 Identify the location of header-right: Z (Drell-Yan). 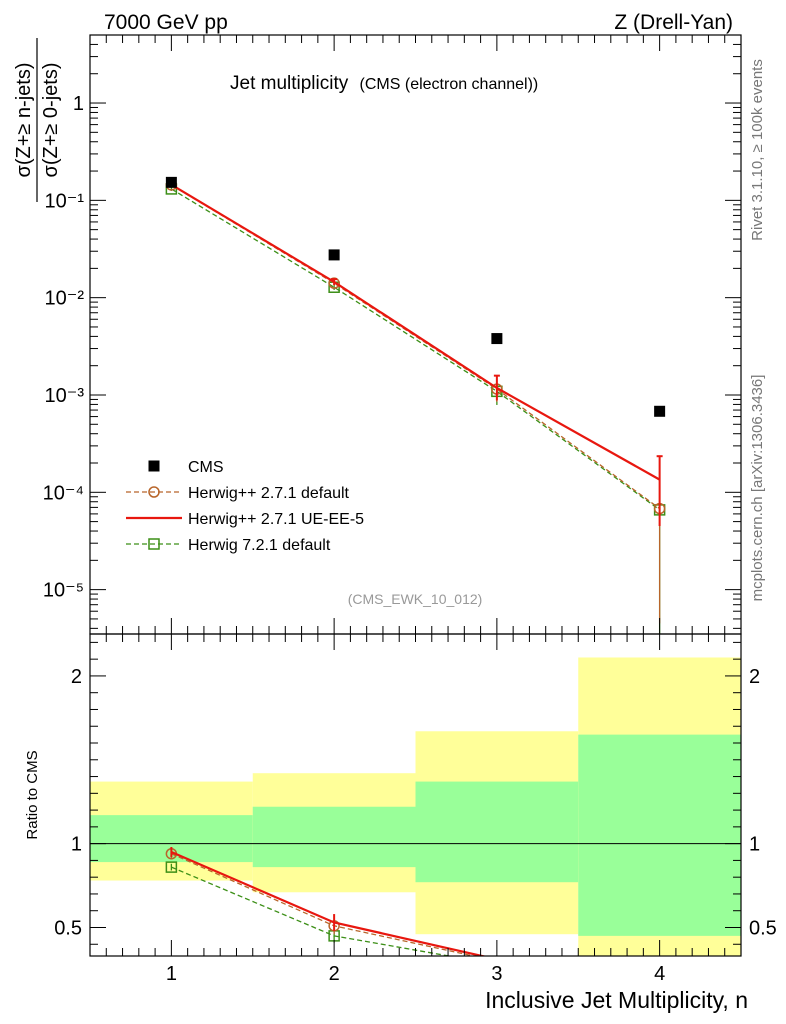
(673, 22).